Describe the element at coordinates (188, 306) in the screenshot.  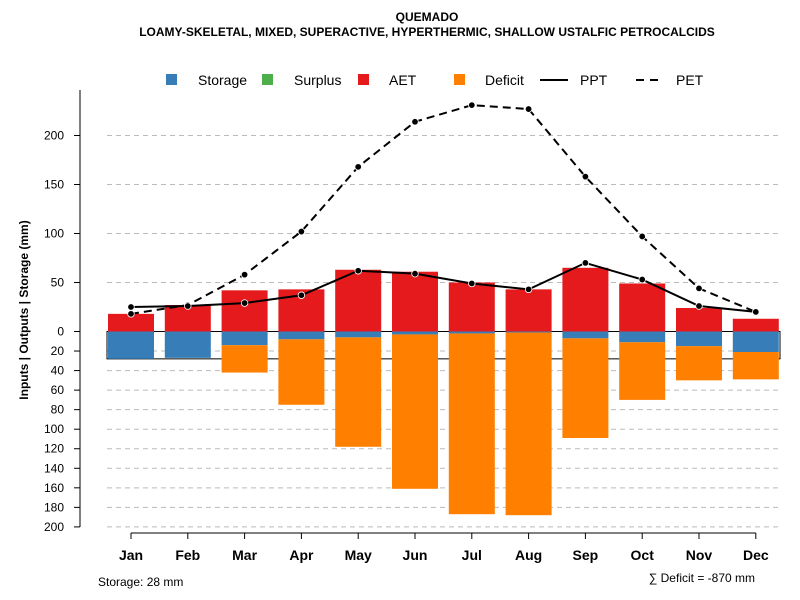
I see `ppt-point-feb` at that location.